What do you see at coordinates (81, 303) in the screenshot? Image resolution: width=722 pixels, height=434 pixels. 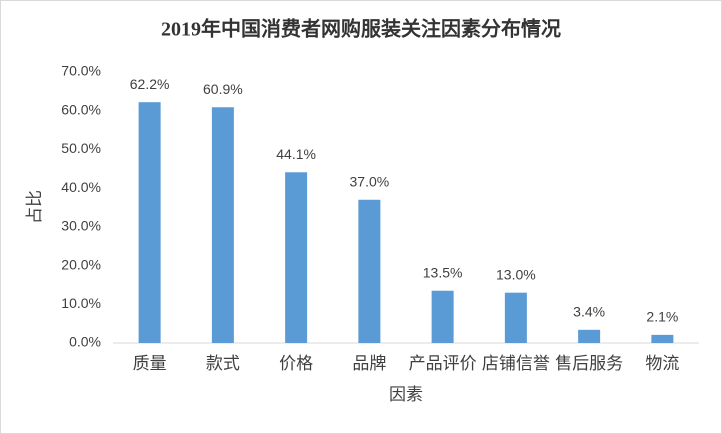 I see `y-tick-label: 10.0%` at bounding box center [81, 303].